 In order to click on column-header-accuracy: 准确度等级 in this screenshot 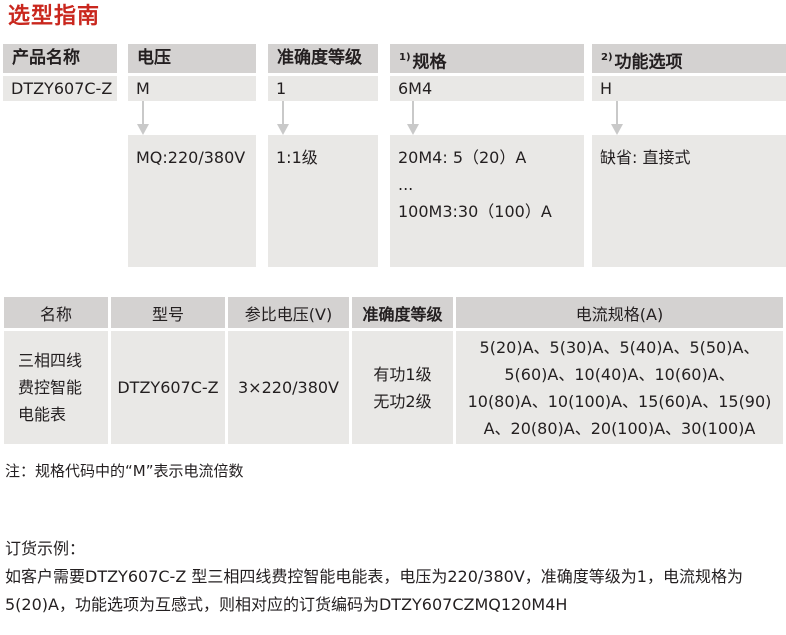, I will do `click(323, 58)`.